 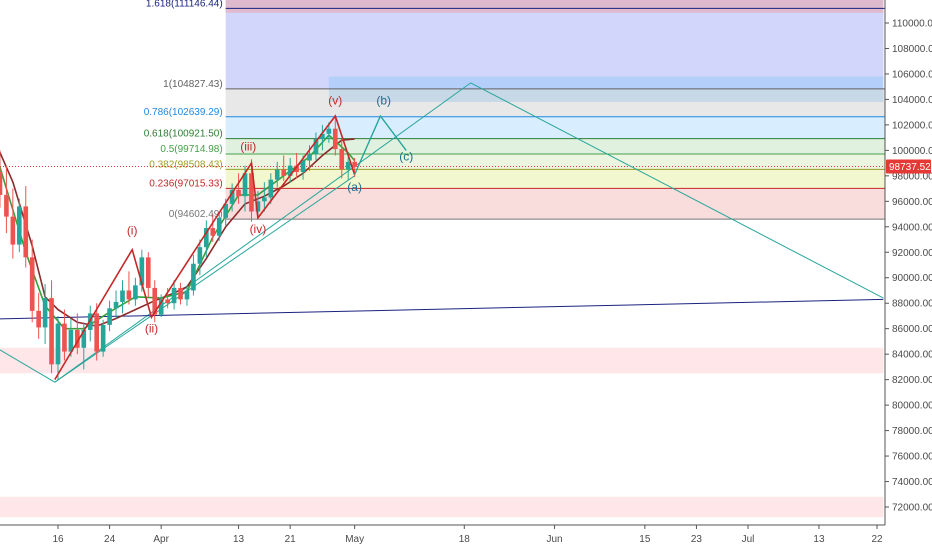 What do you see at coordinates (912, 431) in the screenshot?
I see `y-tick-label: 78000.00` at bounding box center [912, 431].